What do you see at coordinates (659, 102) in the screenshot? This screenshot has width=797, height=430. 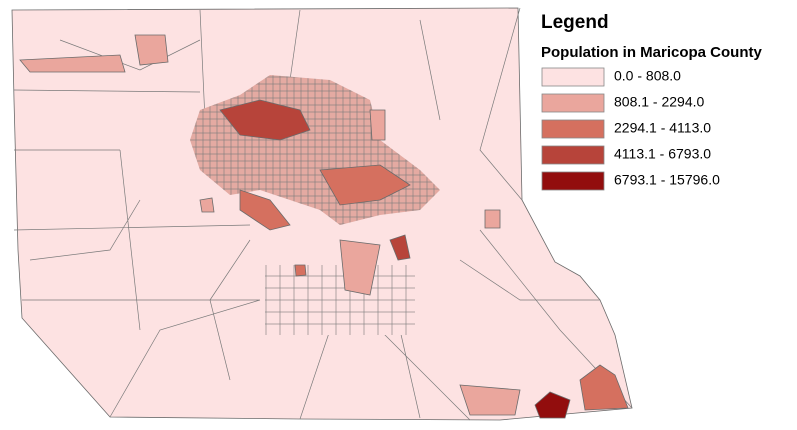 I see `legend-label: 808.1 - 2294.0` at bounding box center [659, 102].